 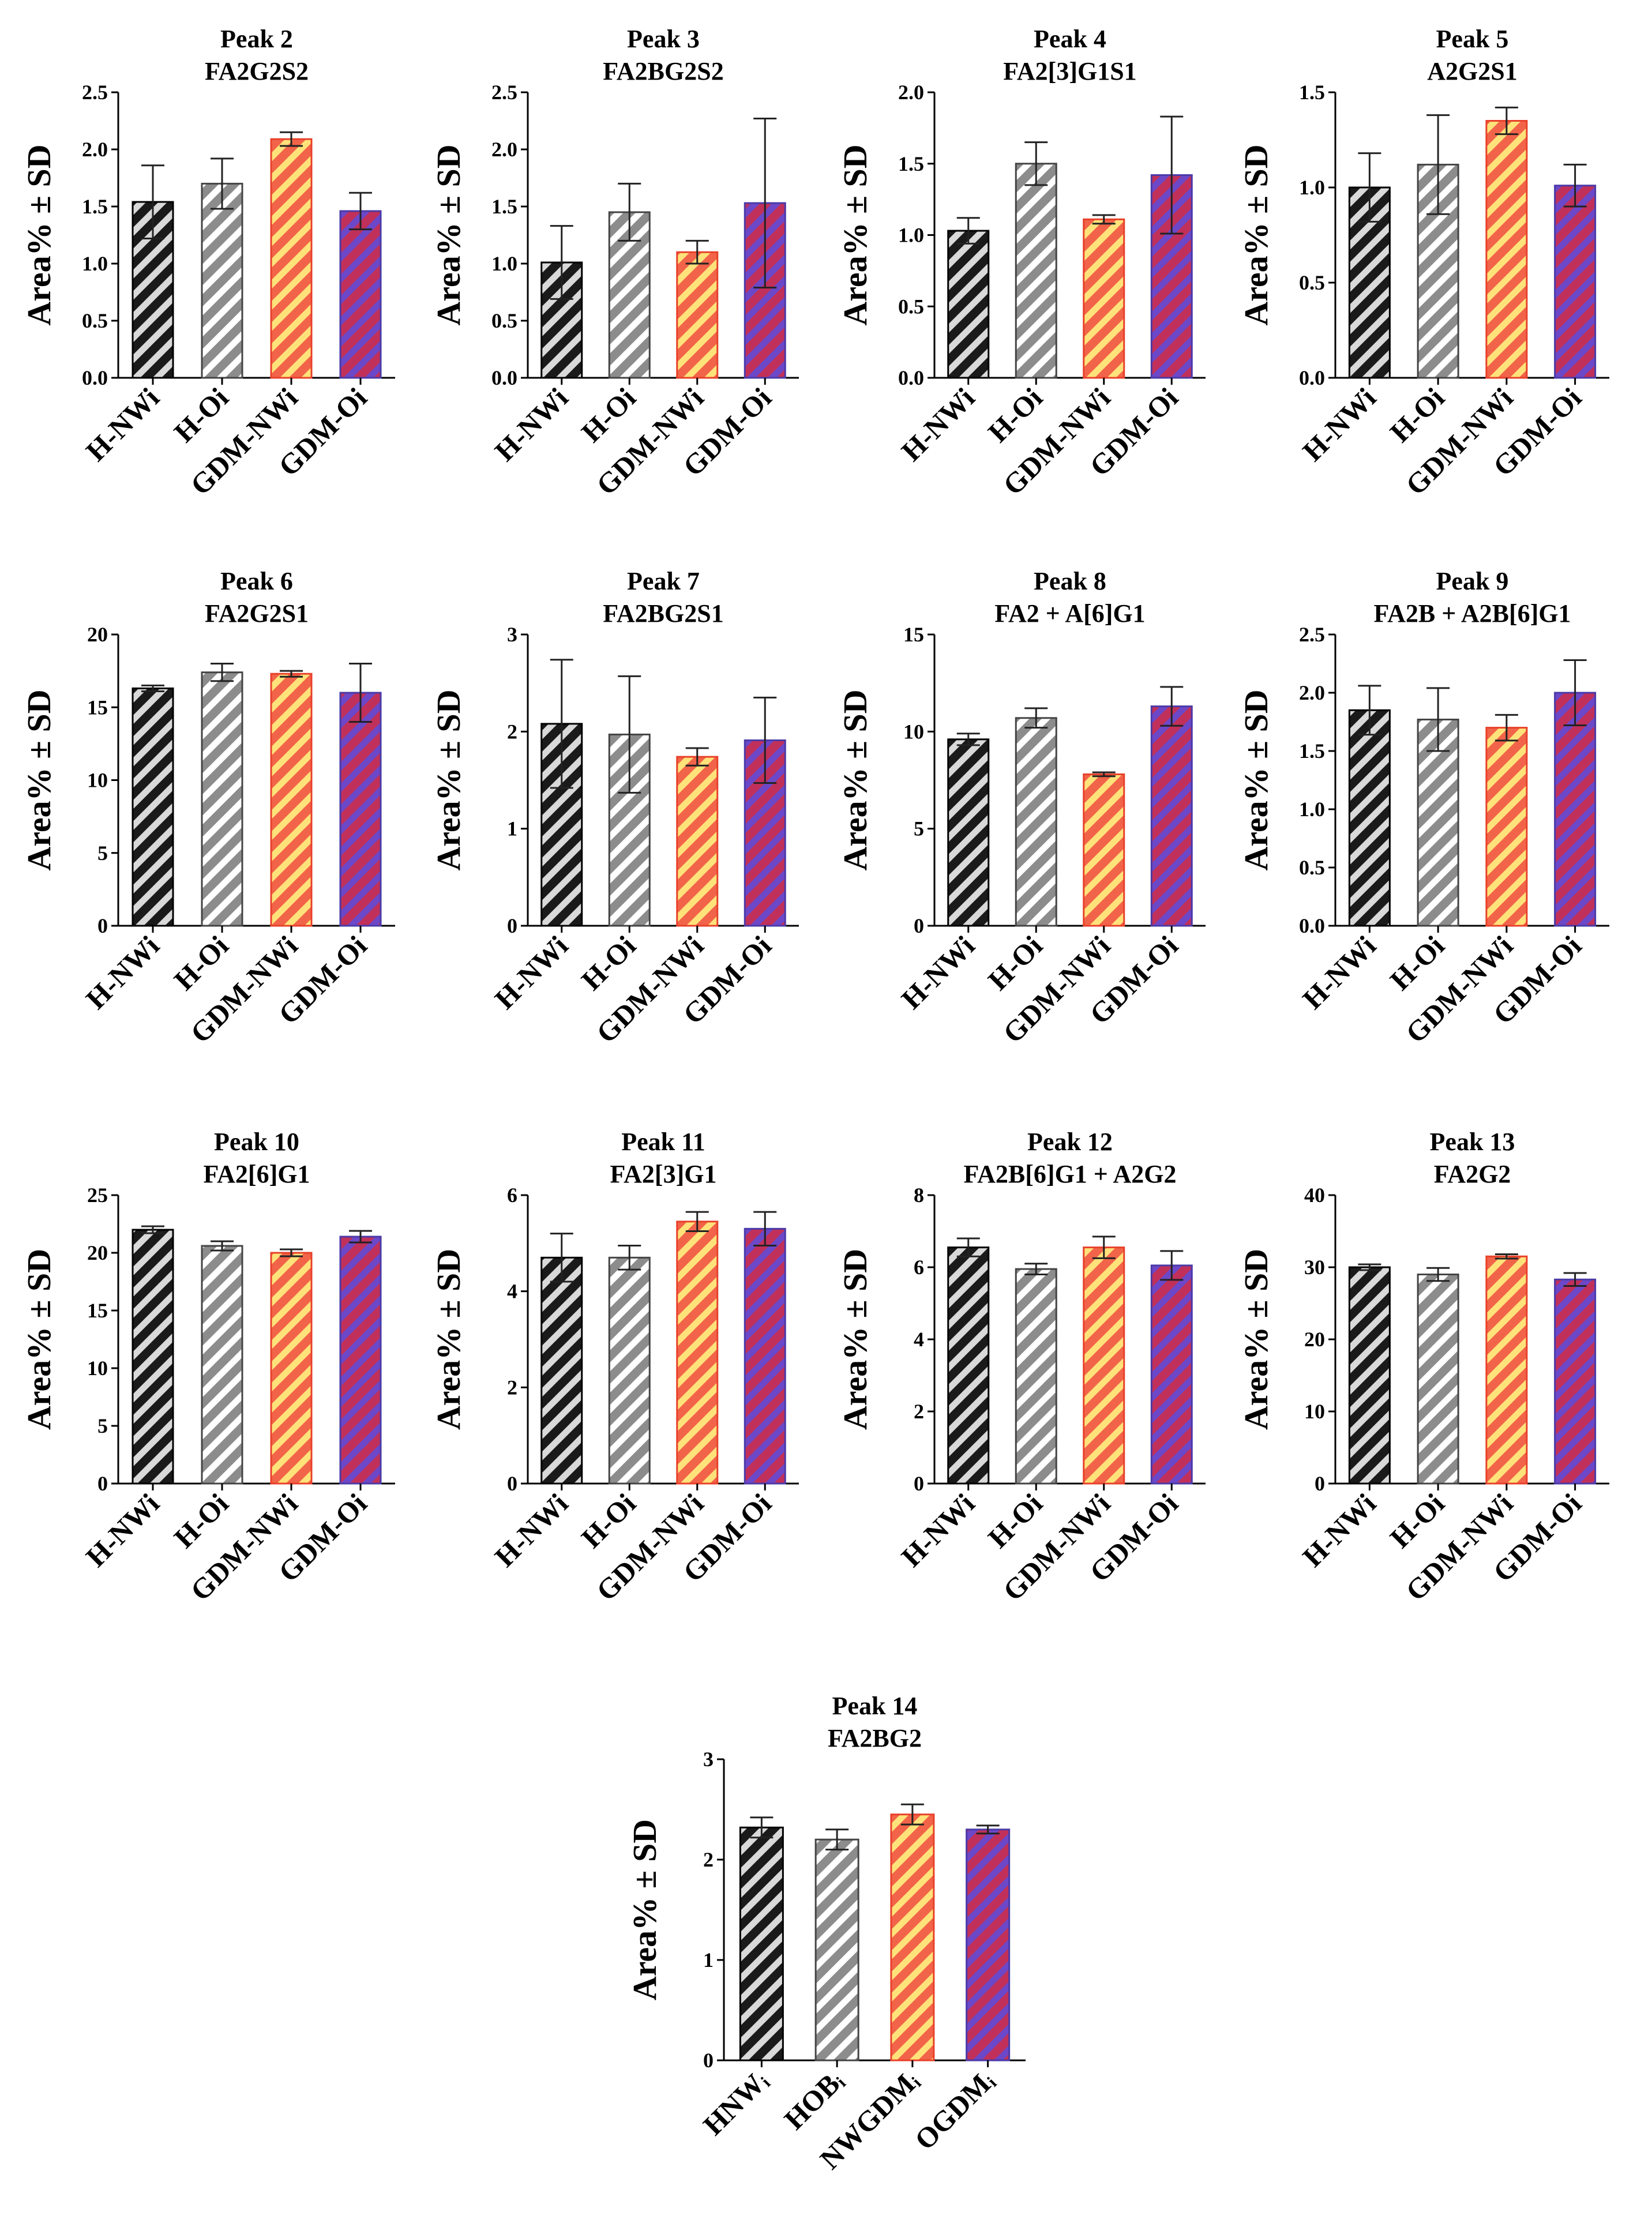 What do you see at coordinates (1473, 1174) in the screenshot?
I see `chart-subtitle: FA2G2` at bounding box center [1473, 1174].